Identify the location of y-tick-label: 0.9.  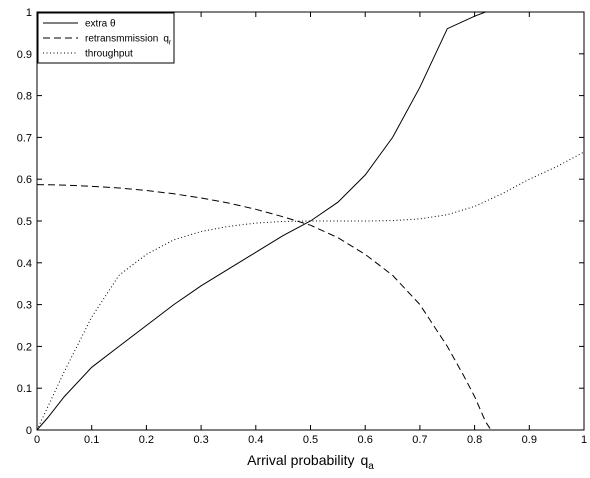
(24, 55).